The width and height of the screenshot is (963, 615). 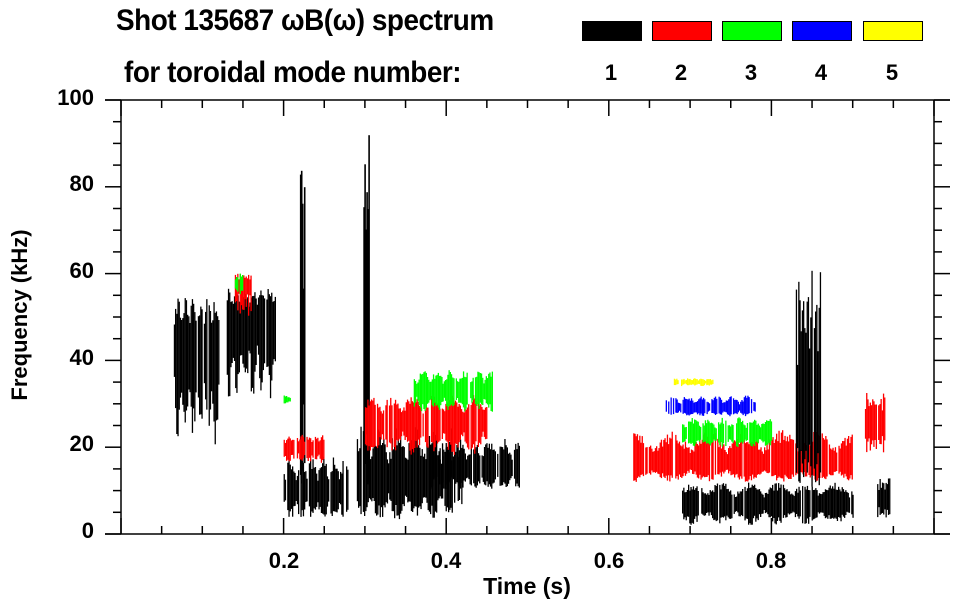 I want to click on y-tick-label-80: 80, so click(x=81, y=183).